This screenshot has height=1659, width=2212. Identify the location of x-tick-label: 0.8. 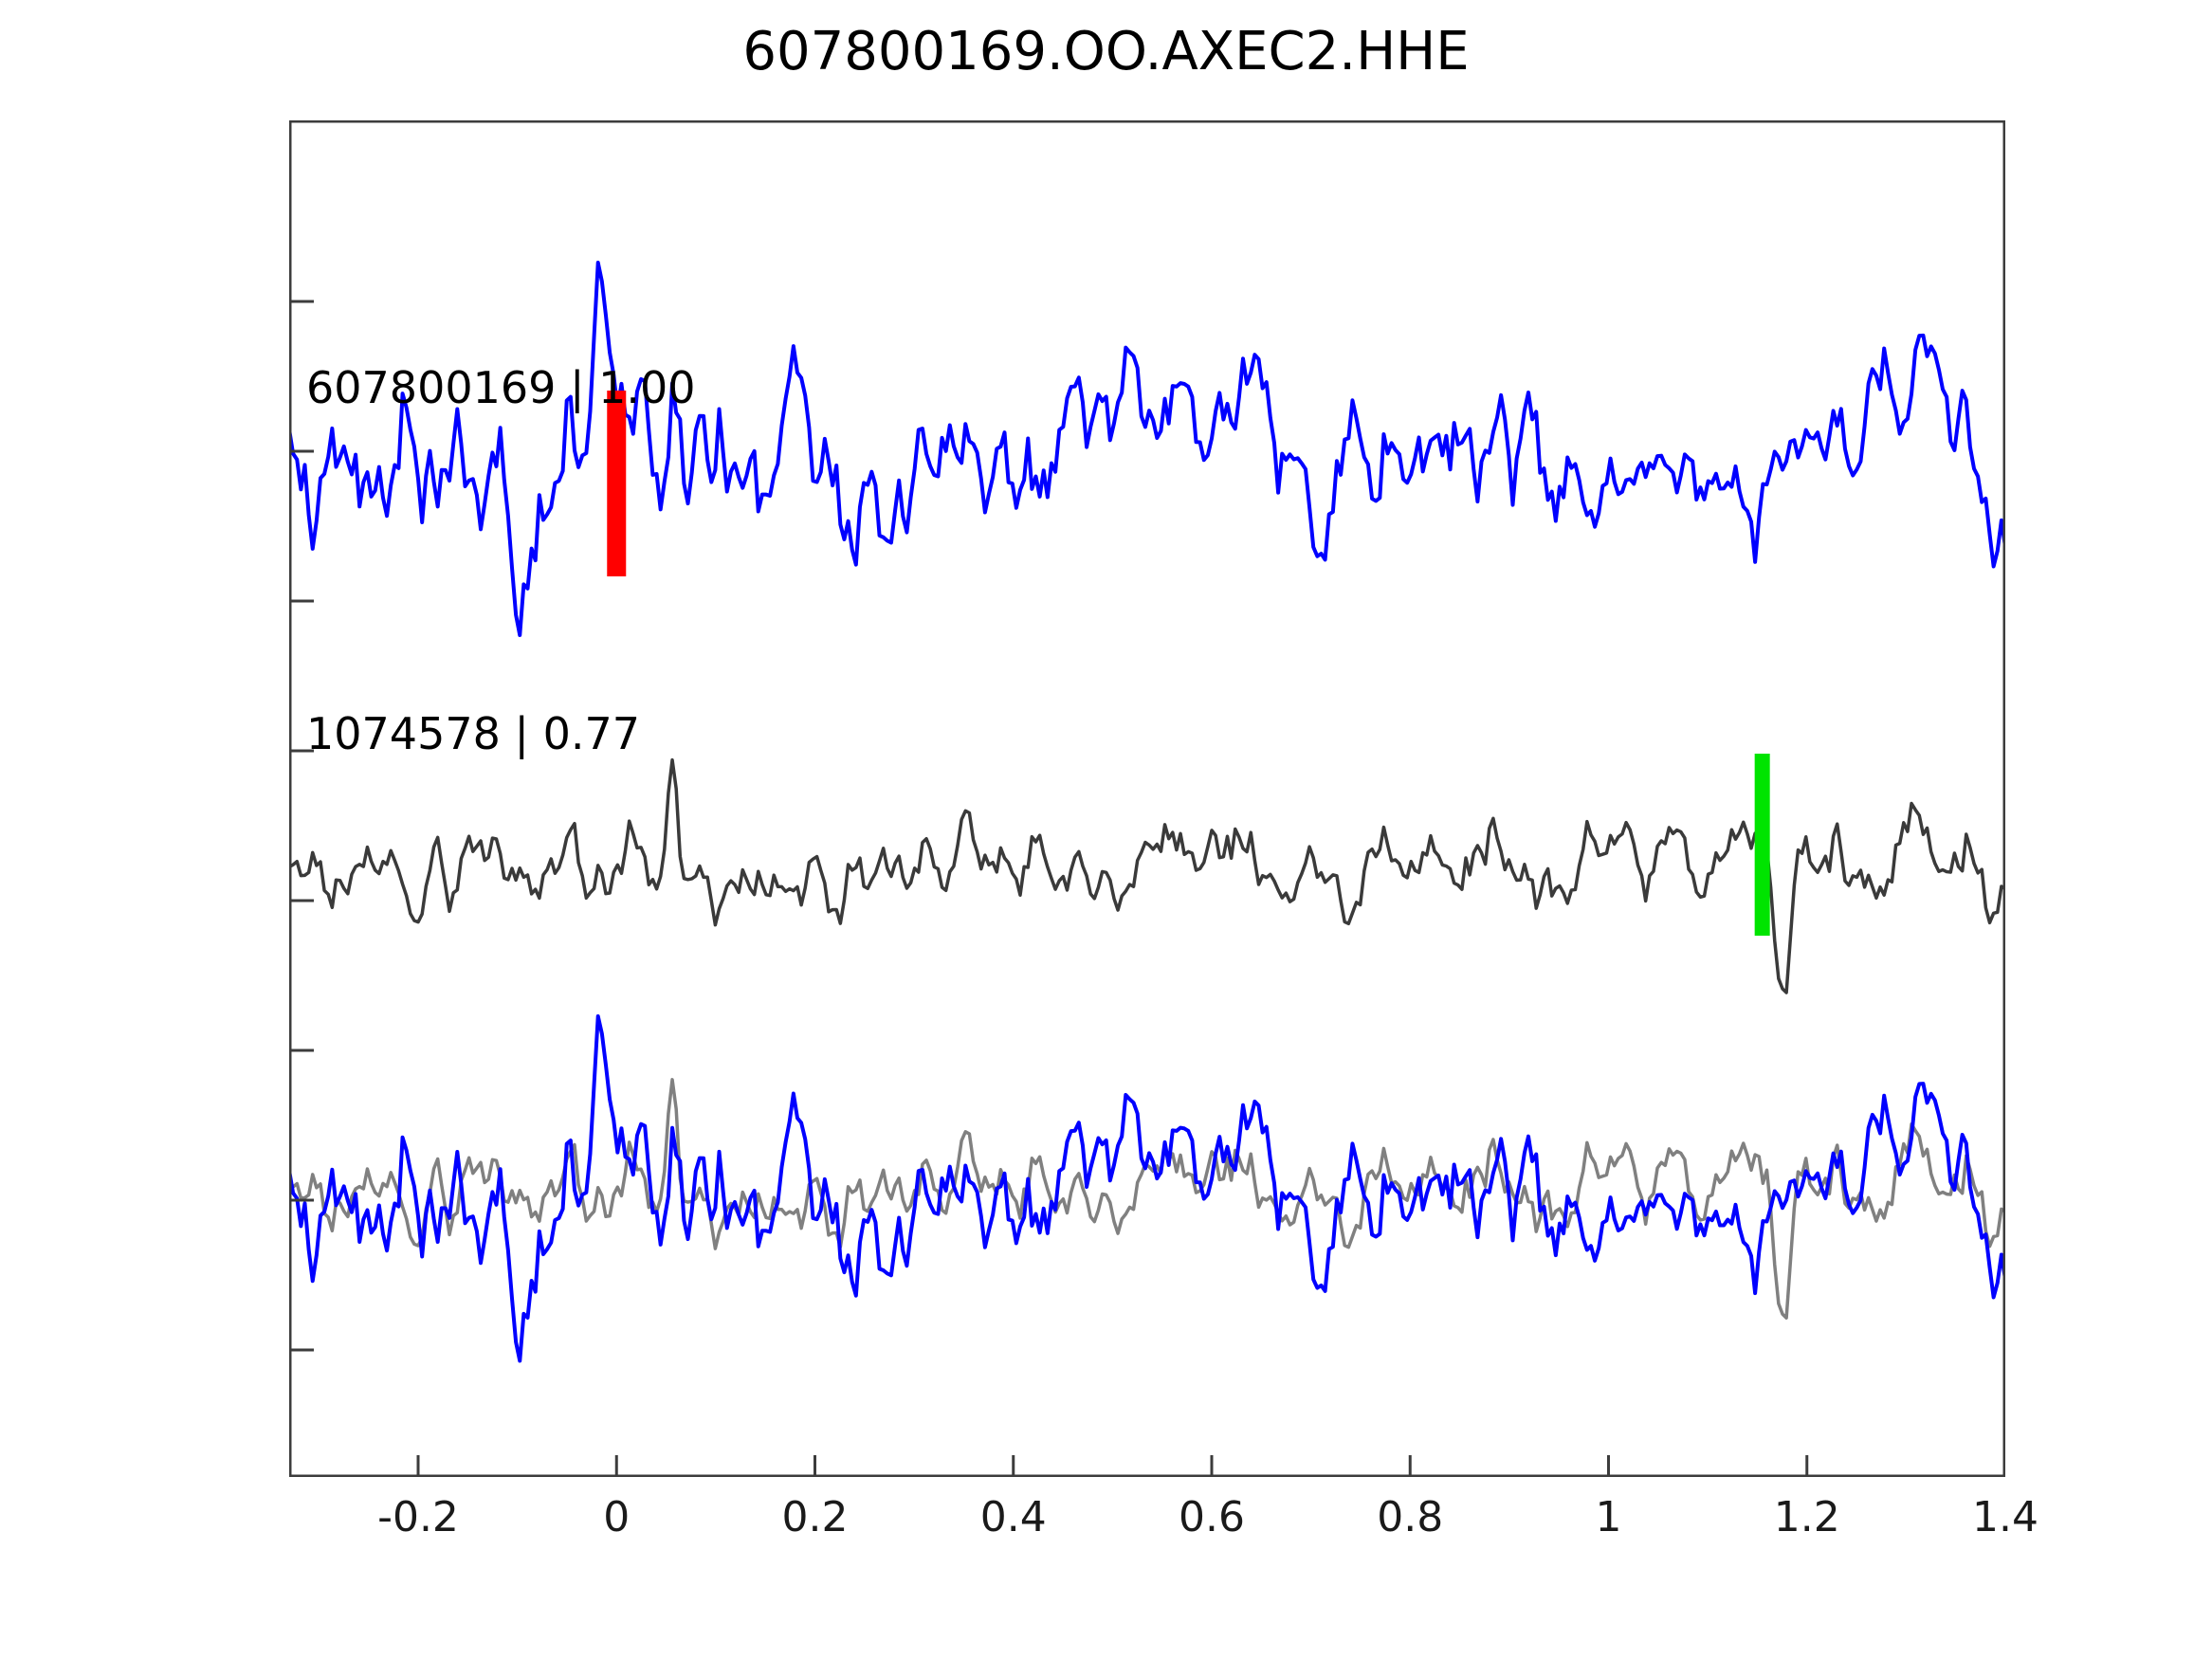
(1410, 1517).